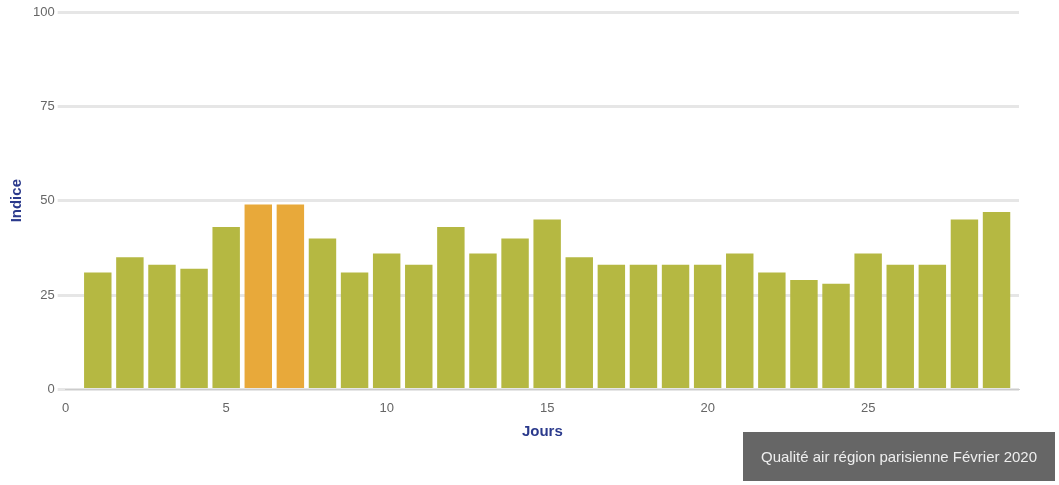  I want to click on x-tick-label: 25, so click(868, 407).